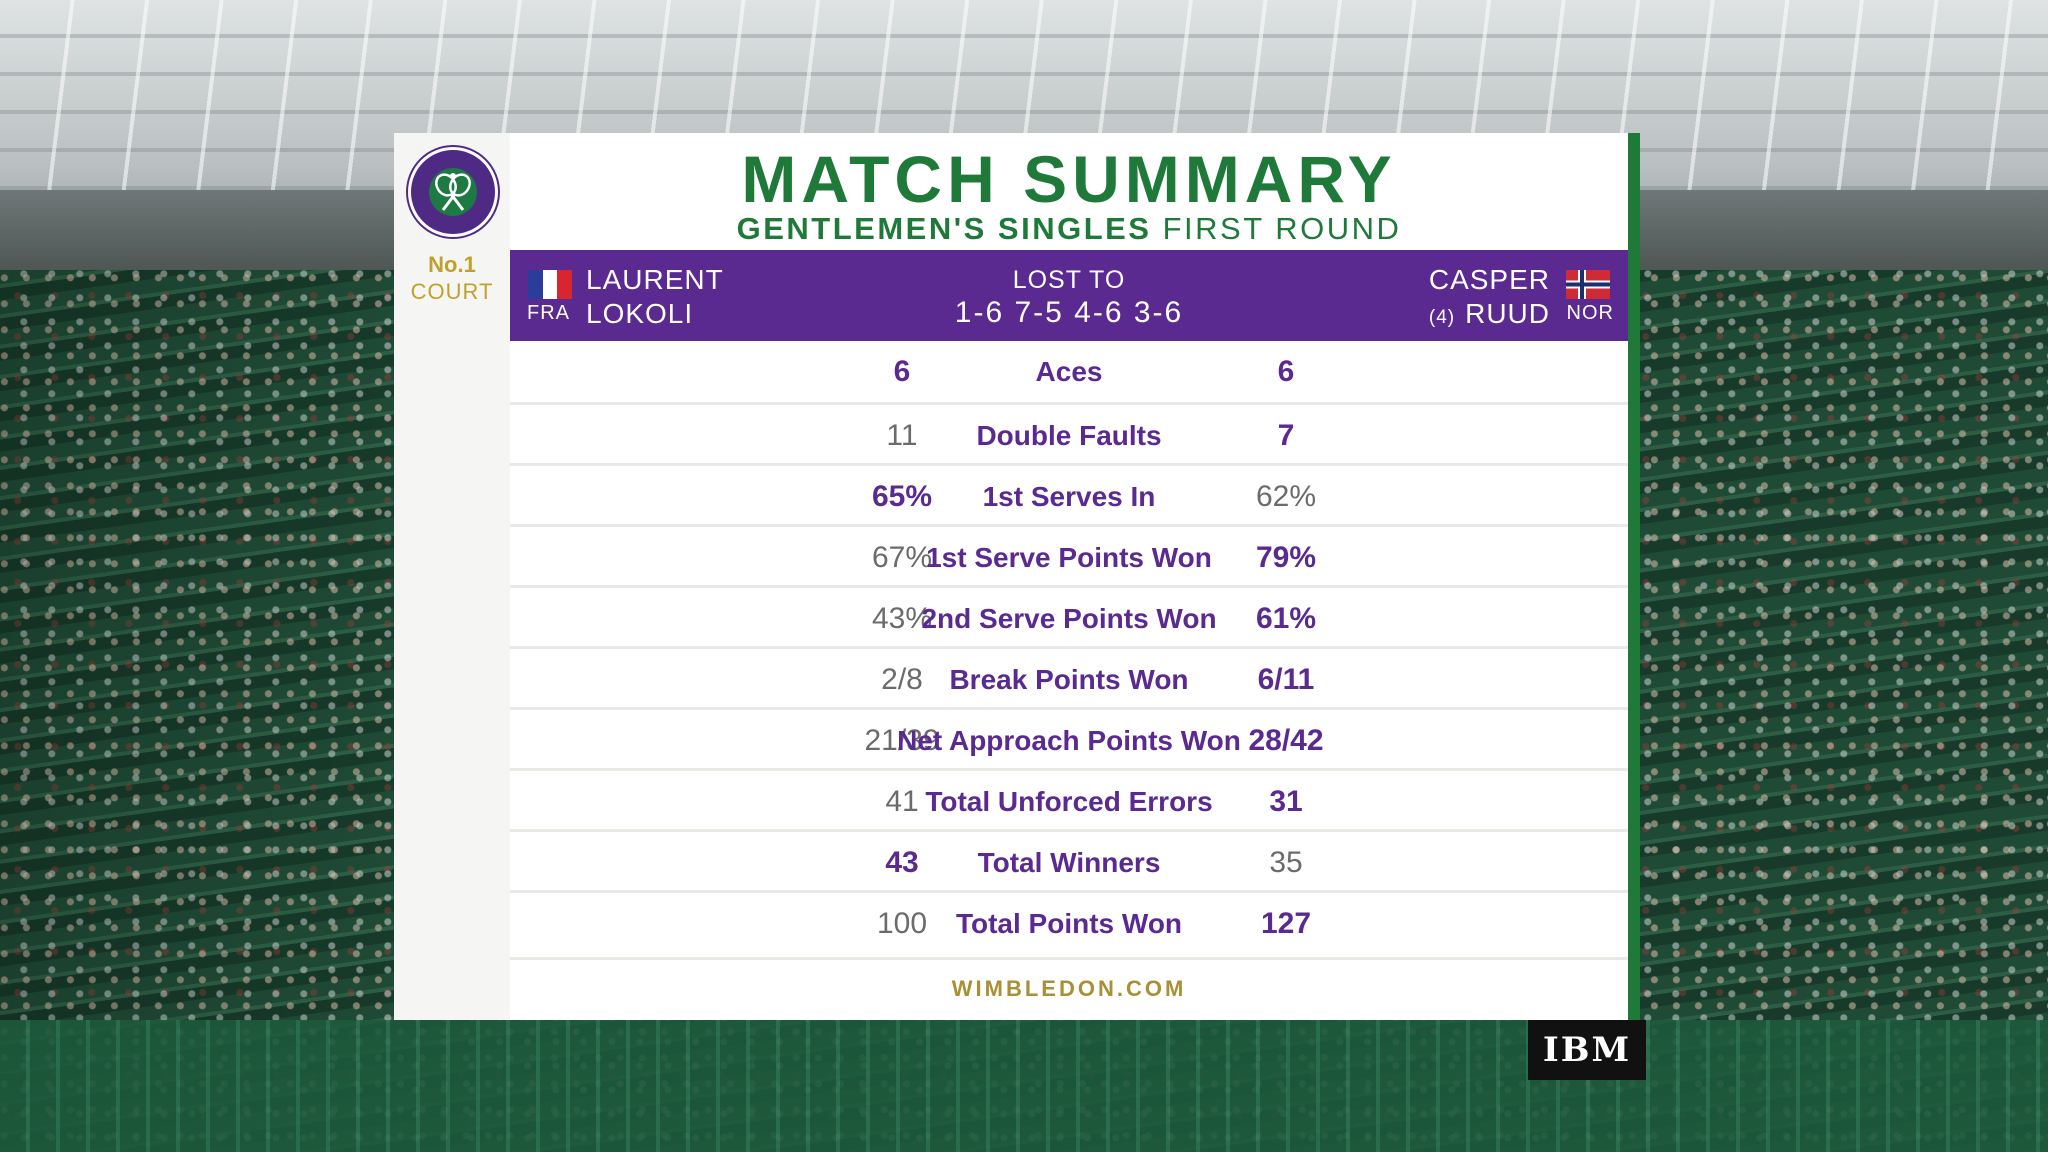 The image size is (2048, 1152). What do you see at coordinates (1069, 801) in the screenshot?
I see `stat-label: Total Unforced Errors` at bounding box center [1069, 801].